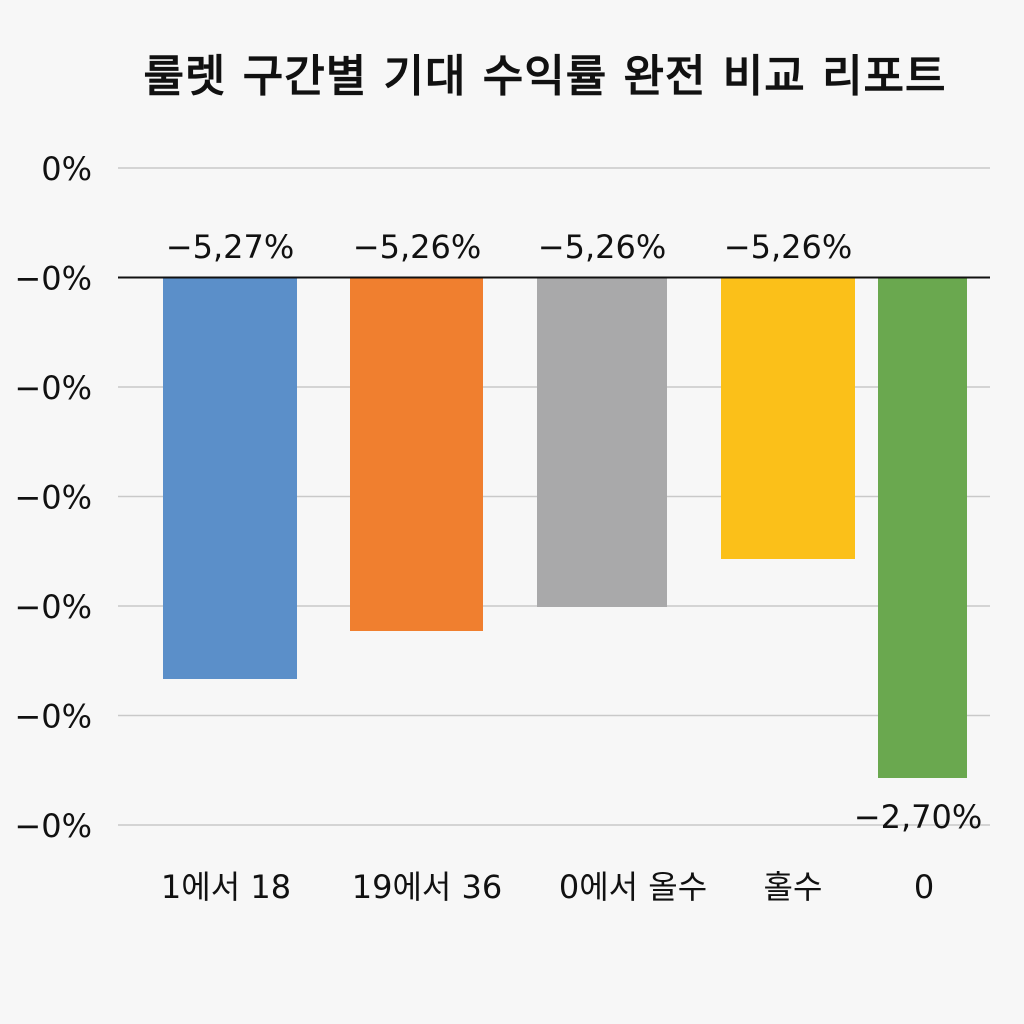  What do you see at coordinates (545, 76) in the screenshot?
I see `chart-title: 룰렛 구간별 기대 수익률 완전 비교 리포트` at bounding box center [545, 76].